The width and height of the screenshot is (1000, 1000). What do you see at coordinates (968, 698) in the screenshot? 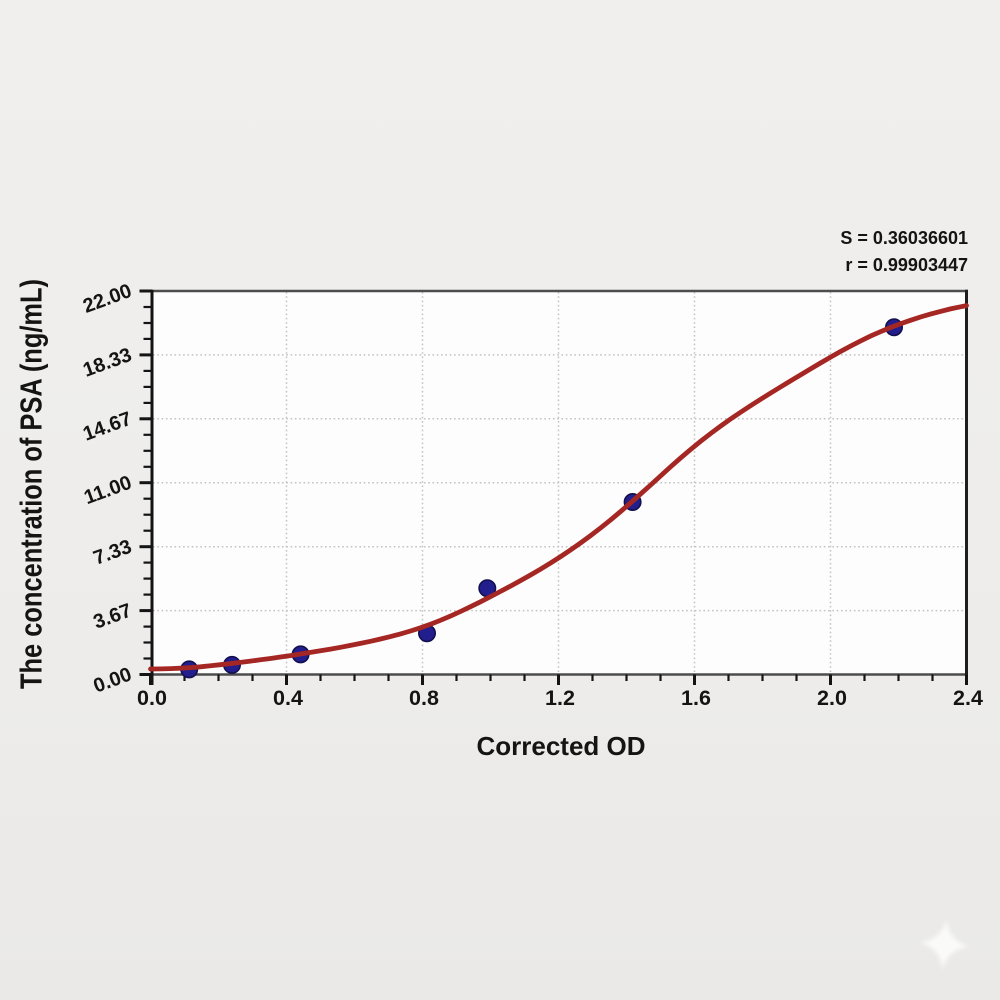
I see `svg-text: 2.4` at bounding box center [968, 698].